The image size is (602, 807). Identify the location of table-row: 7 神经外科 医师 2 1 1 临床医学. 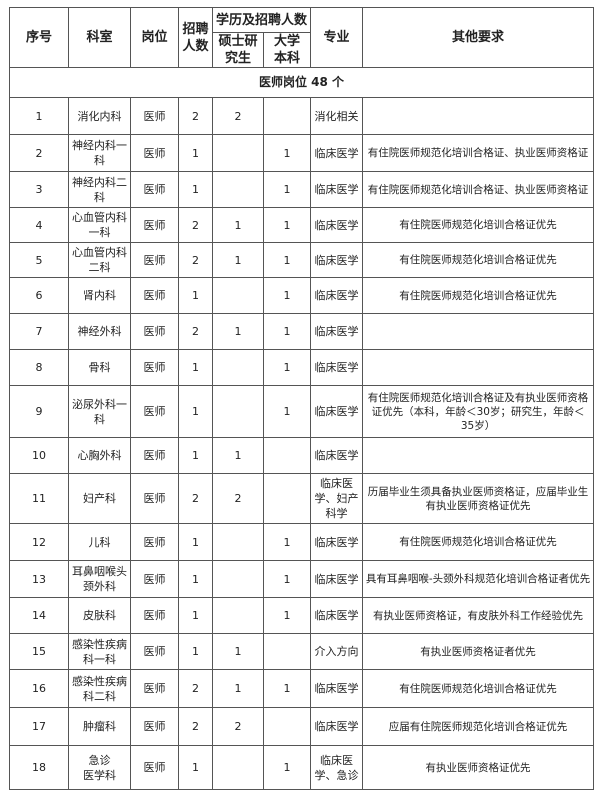
(302, 331).